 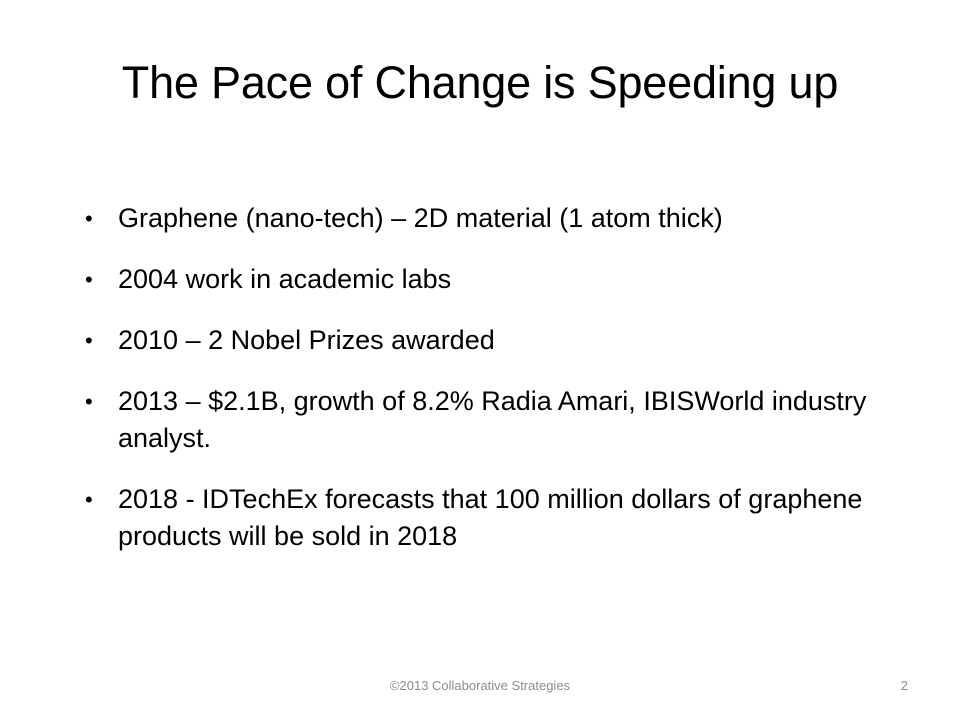 I want to click on slide-footer: ©2013 Collaborative Strategies 2, so click(x=480, y=688).